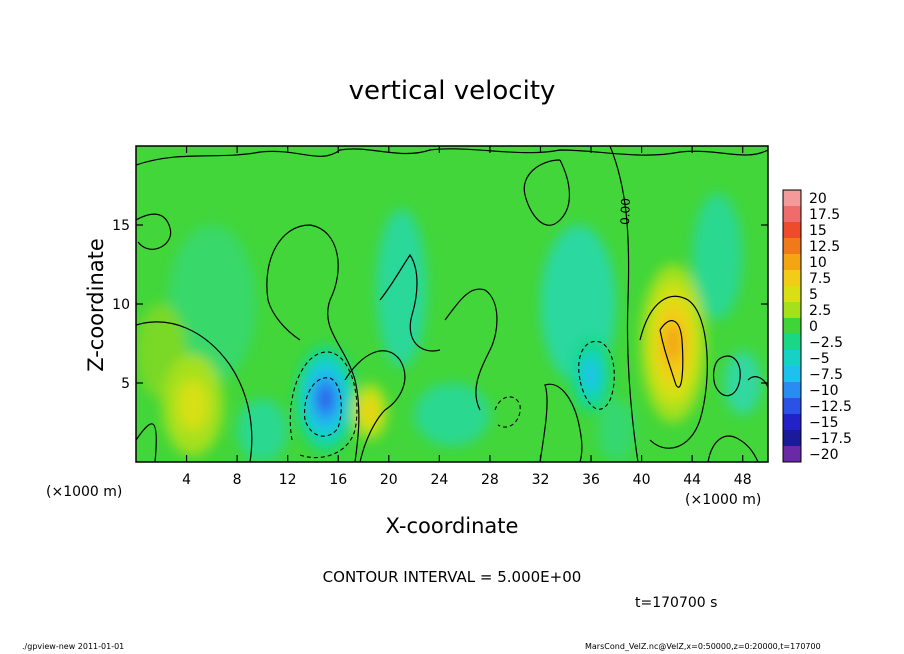 This screenshot has width=904, height=654. I want to click on colorbar-label: 2.5, so click(820, 311).